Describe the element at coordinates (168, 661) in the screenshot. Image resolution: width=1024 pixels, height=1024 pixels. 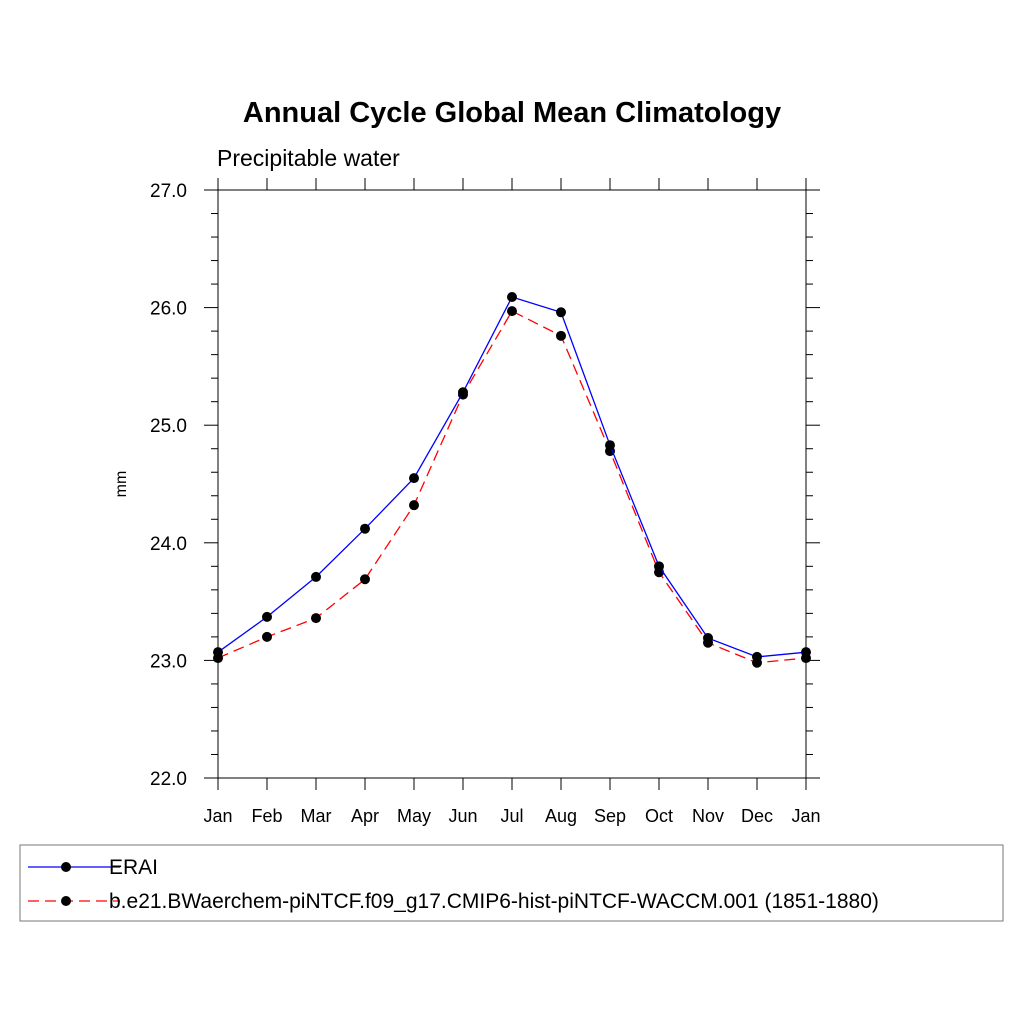
I see `y-tick-label: 23.0` at that location.